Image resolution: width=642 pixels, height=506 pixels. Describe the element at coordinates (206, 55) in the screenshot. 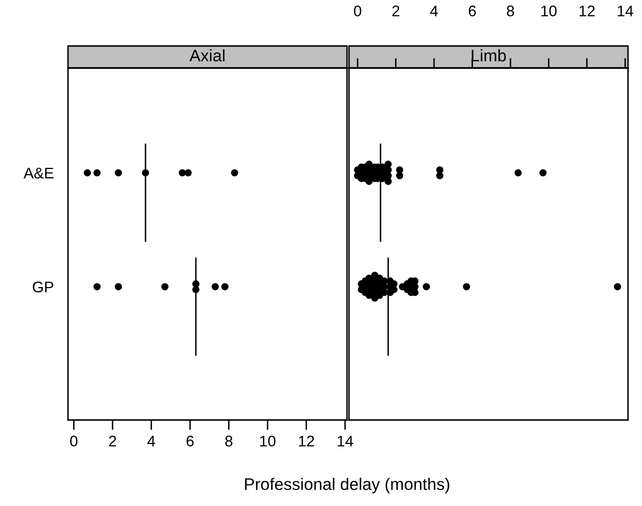

I see `chart-title: Axial` at that location.